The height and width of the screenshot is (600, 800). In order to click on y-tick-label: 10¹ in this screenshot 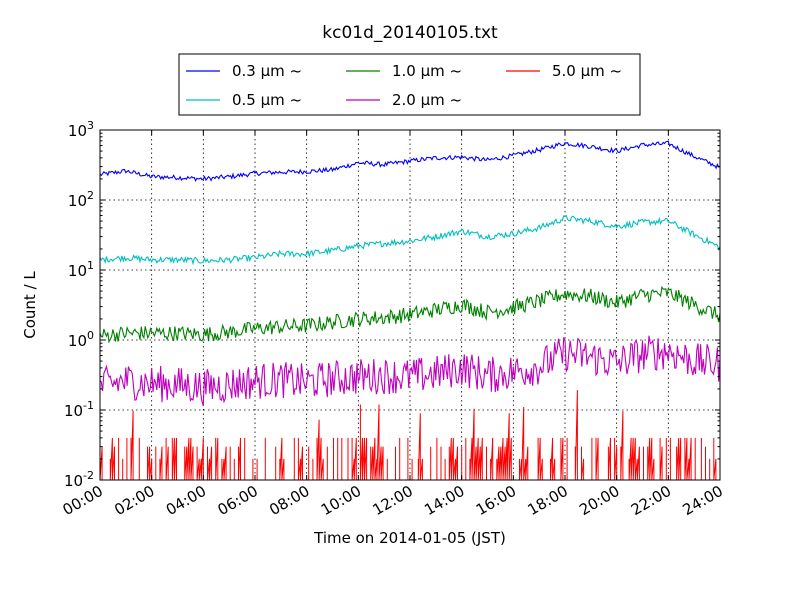, I will do `click(81, 269)`.